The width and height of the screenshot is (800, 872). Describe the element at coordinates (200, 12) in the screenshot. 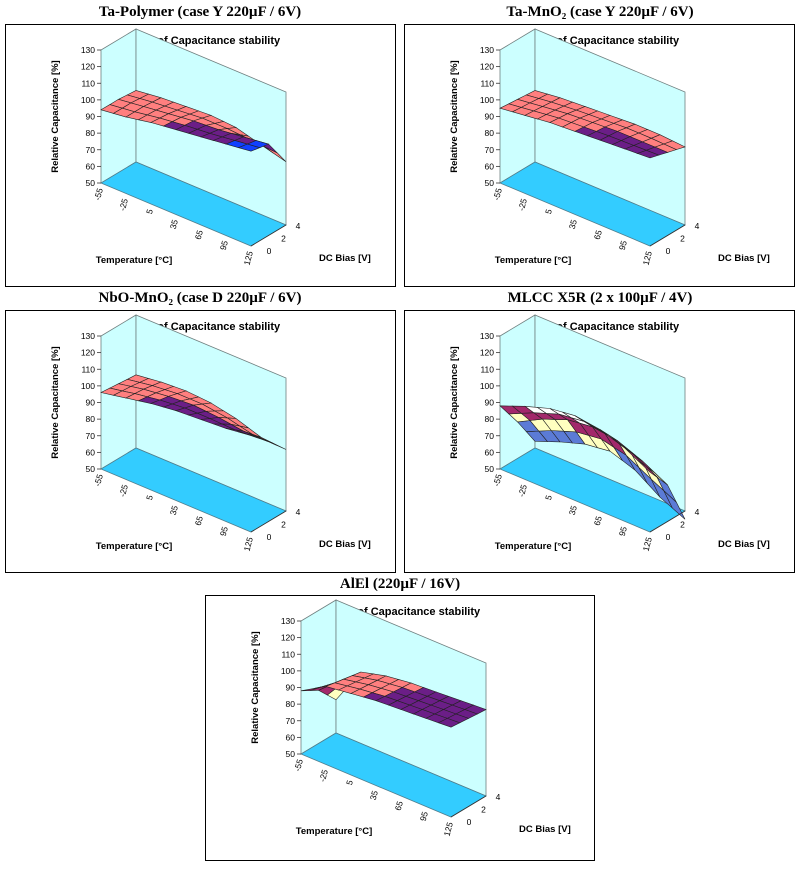

I see `caption-ta-polymer: Ta-Polymer (case Y 220µF / 6V)` at that location.